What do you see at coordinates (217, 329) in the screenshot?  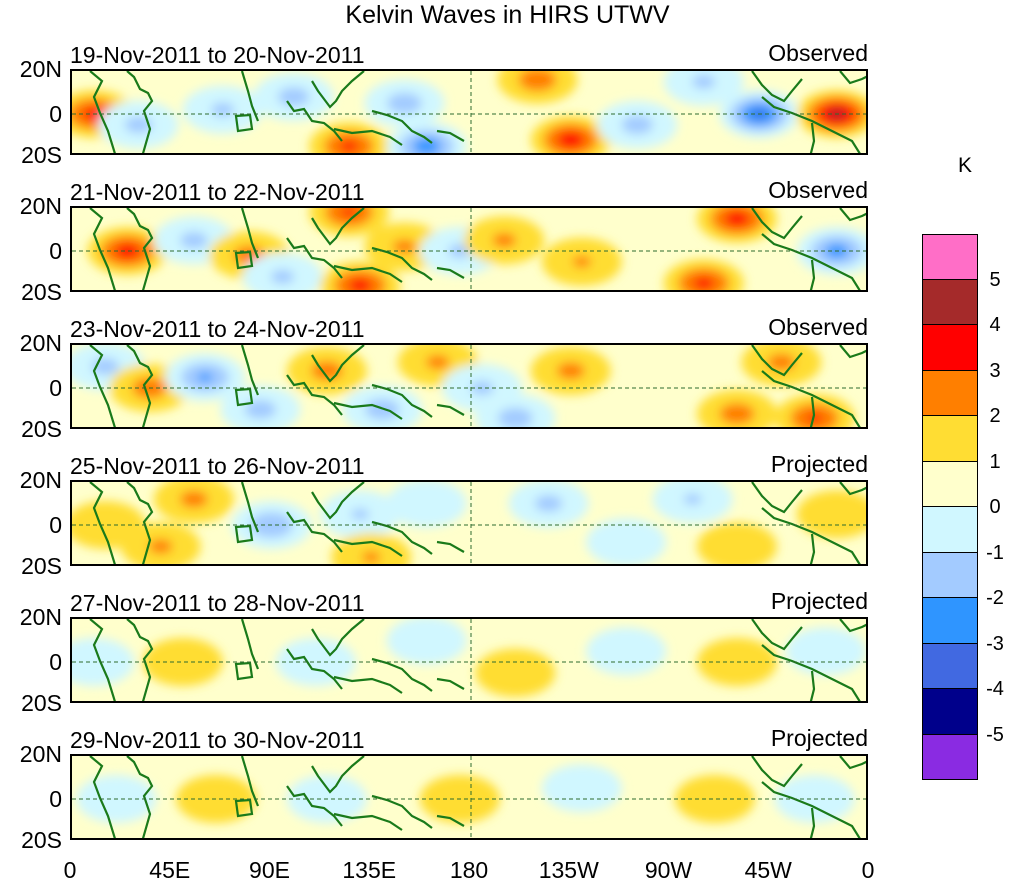 I see `panel-date-range: 23-Nov-2011 to 24-Nov-2011` at bounding box center [217, 329].